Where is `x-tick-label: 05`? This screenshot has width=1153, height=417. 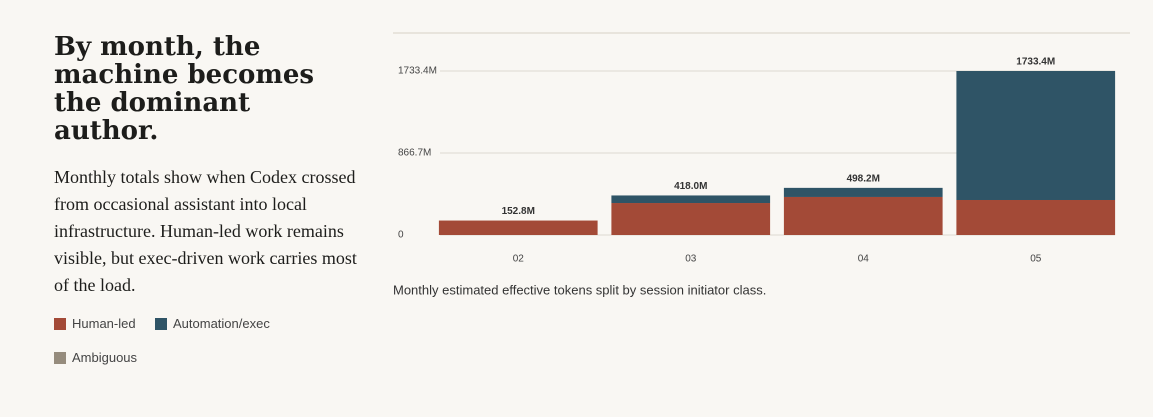 x-tick-label: 05 is located at coordinates (1036, 259).